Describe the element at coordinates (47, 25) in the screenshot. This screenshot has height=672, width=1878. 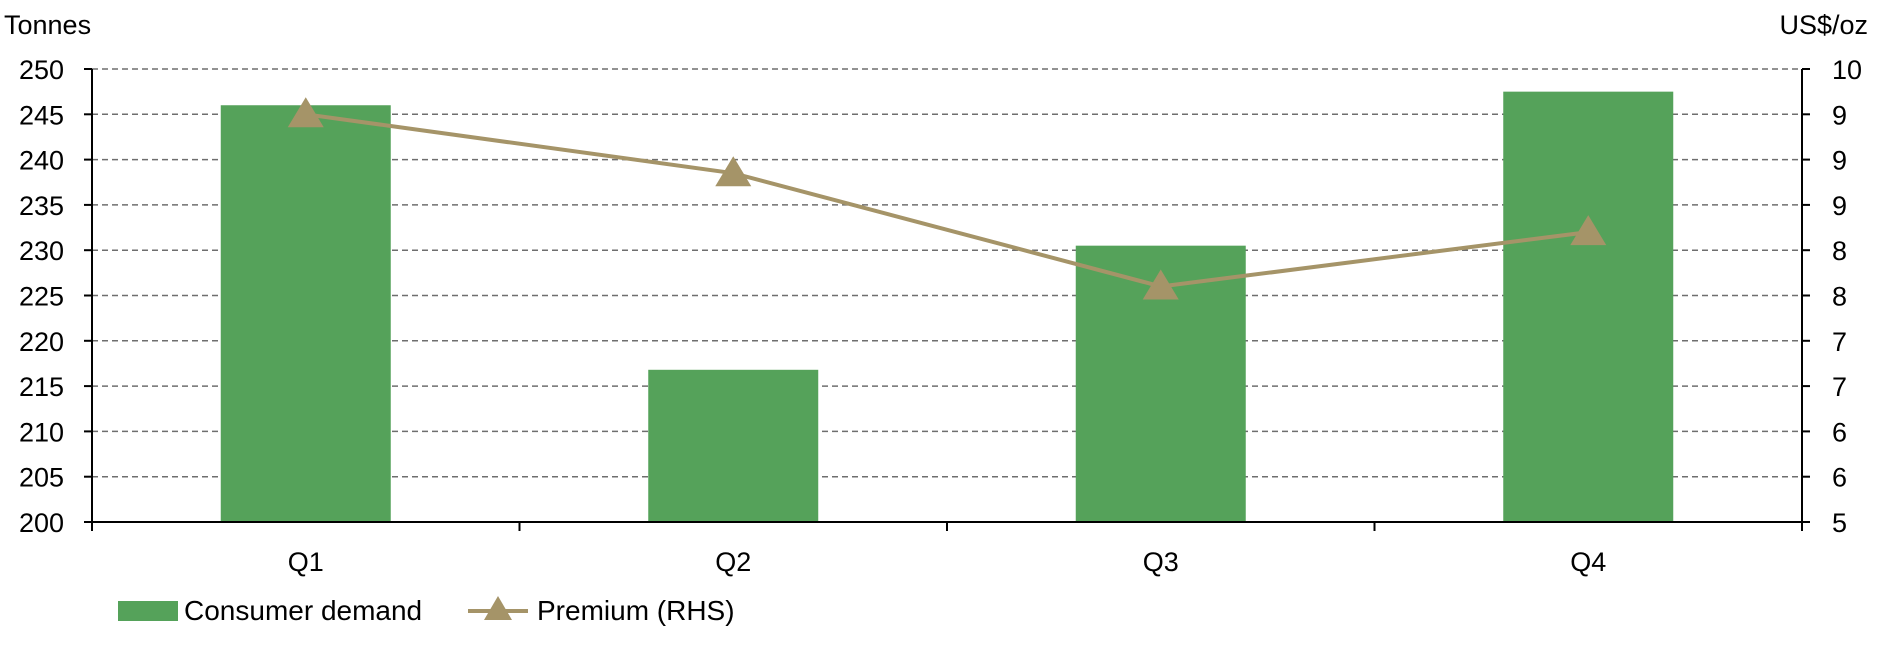
I see `left-axis-unit-label: Tonnes` at that location.